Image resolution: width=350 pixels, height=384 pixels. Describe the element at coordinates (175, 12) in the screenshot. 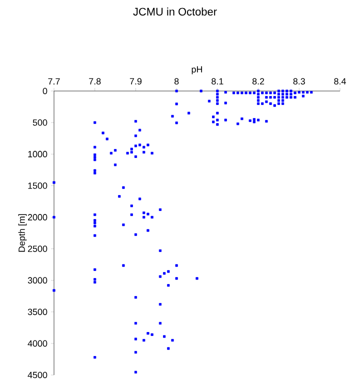

I see `chart-title: JCMU in October` at that location.